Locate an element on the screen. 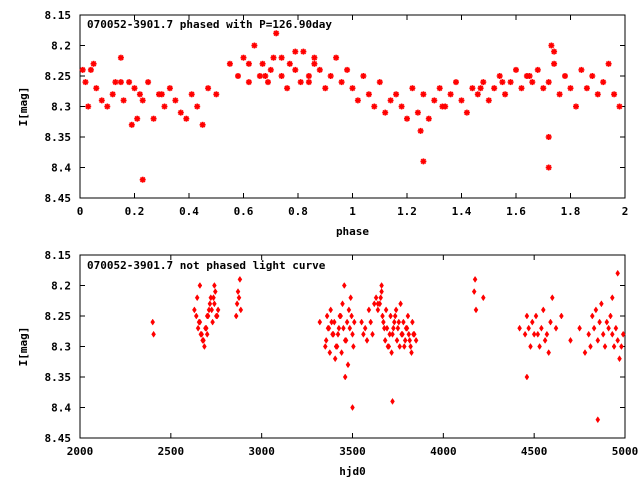 The width and height of the screenshot is (640, 480). chart-title: 070052-3901.7 not phased light curve is located at coordinates (206, 265).